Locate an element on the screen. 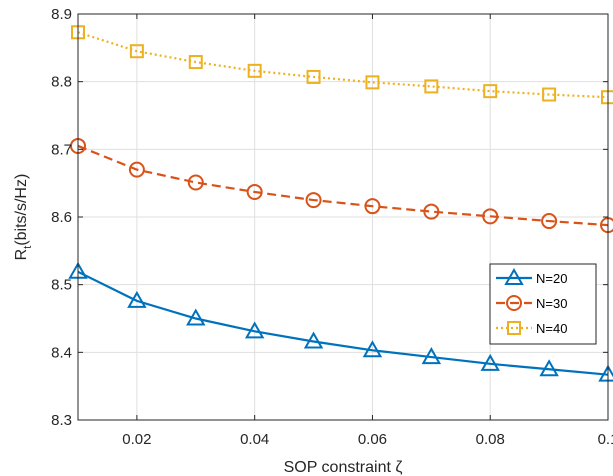  y-tick-label: 8.9 is located at coordinates (61, 14).